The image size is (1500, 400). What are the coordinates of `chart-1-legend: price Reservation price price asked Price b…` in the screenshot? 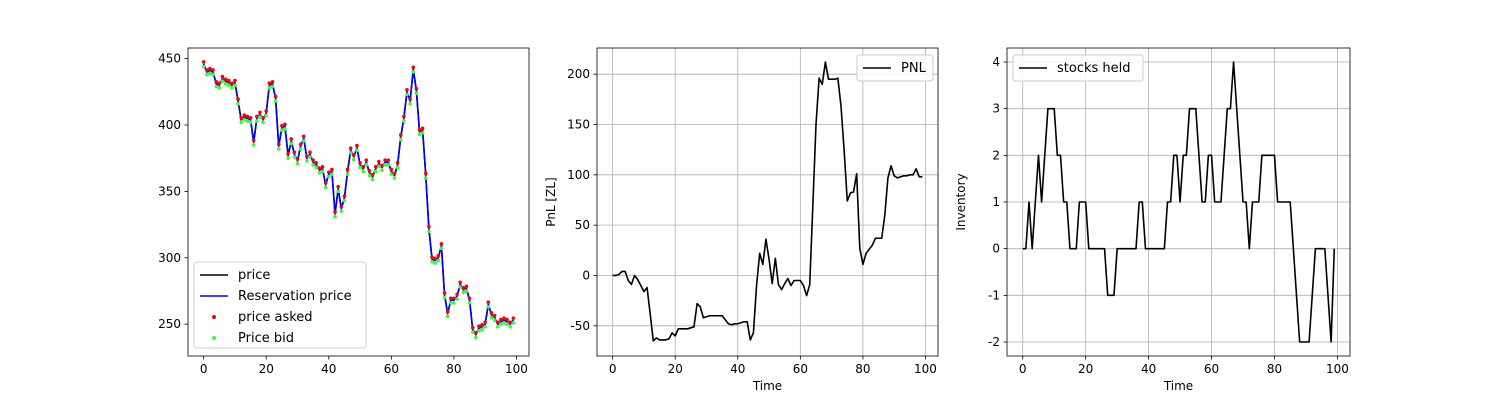 It's located at (280, 305).